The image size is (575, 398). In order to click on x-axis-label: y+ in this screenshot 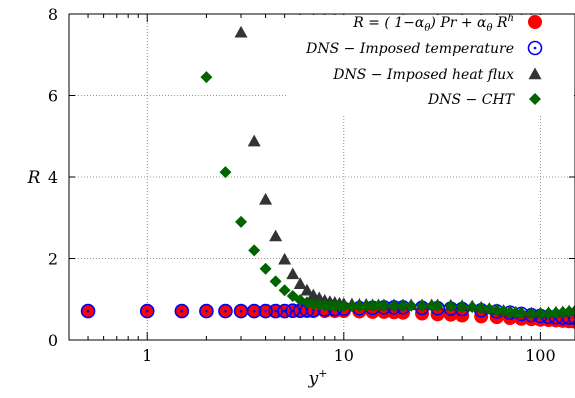, I will do `click(318, 378)`.